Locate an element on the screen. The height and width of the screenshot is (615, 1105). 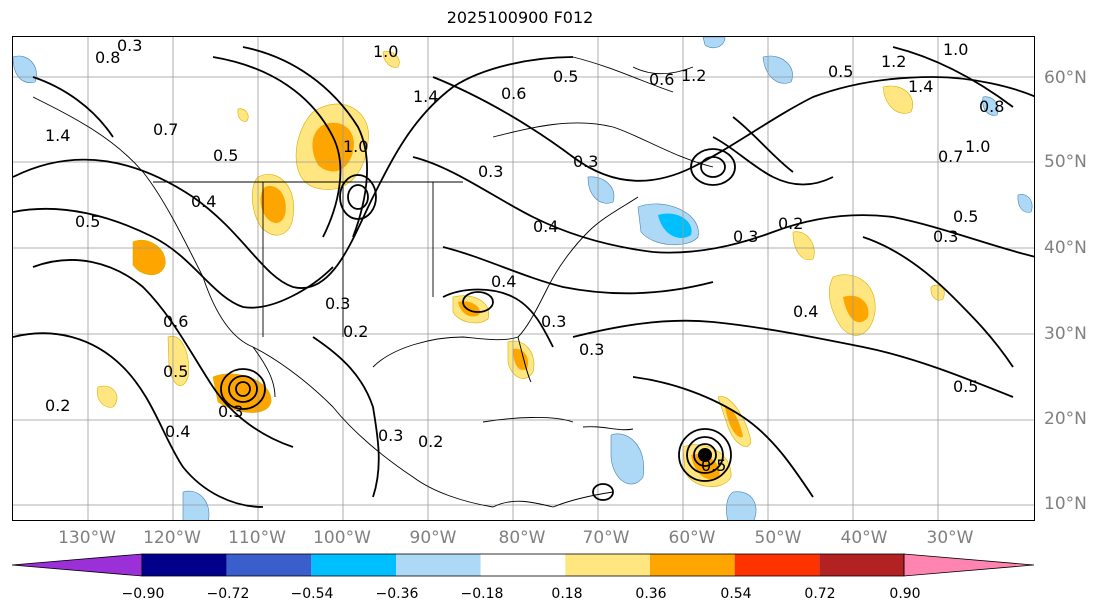
colorbar is located at coordinates (523, 565).